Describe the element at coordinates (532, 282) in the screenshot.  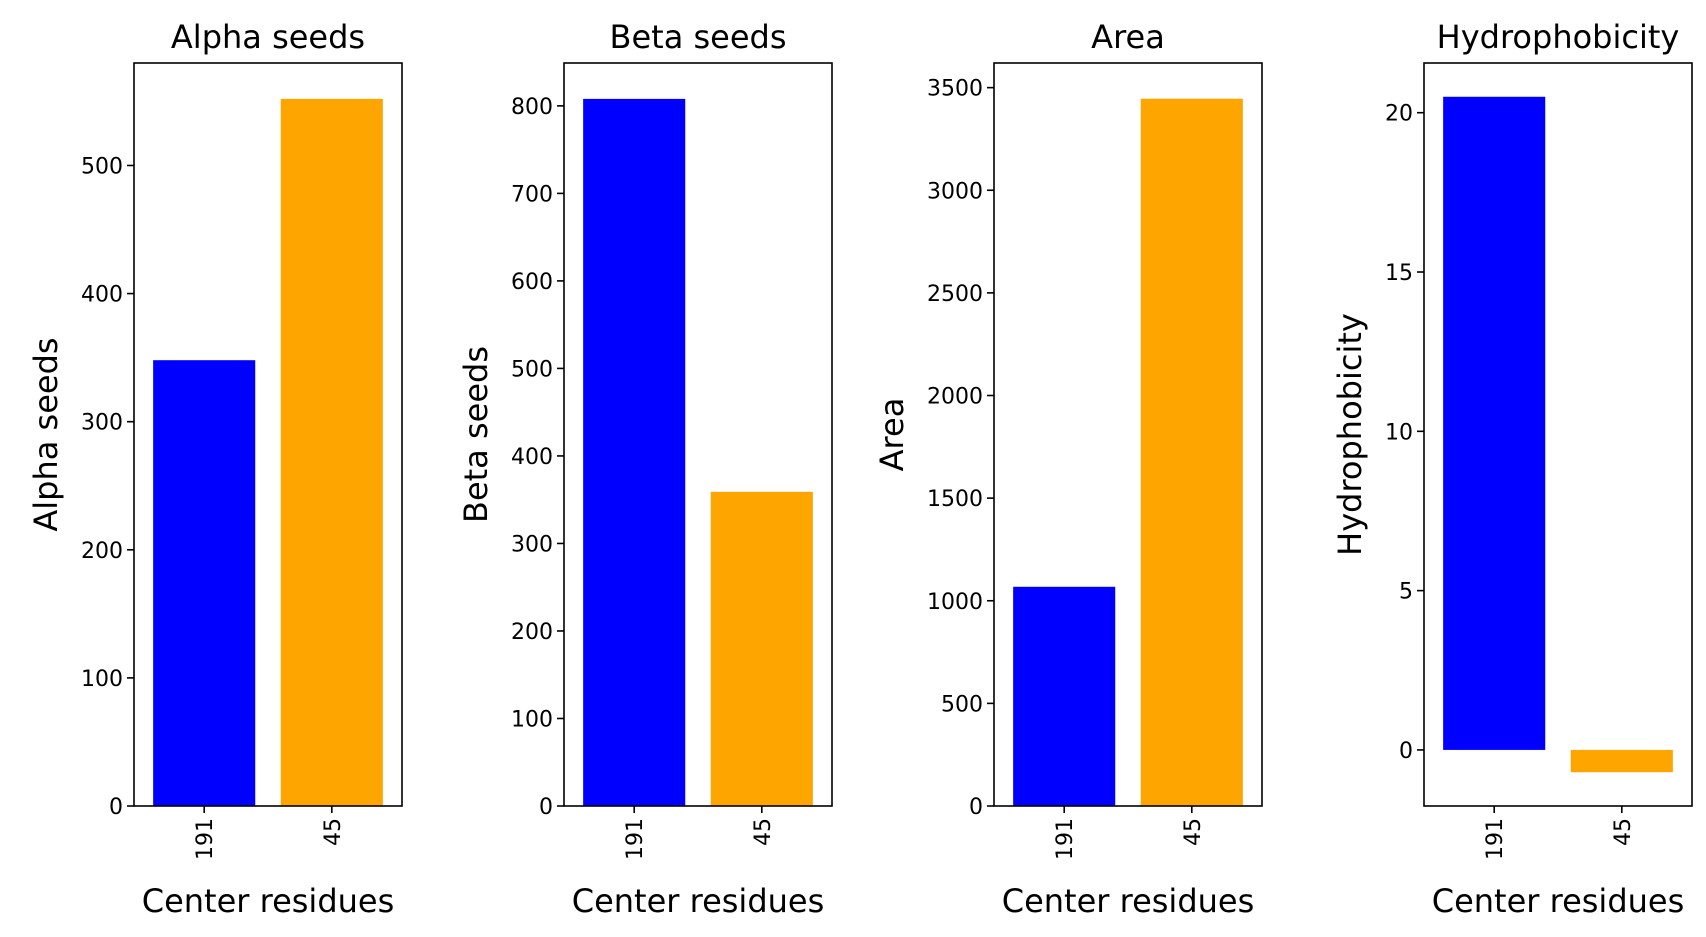
I see `y-tick-label: 600` at that location.